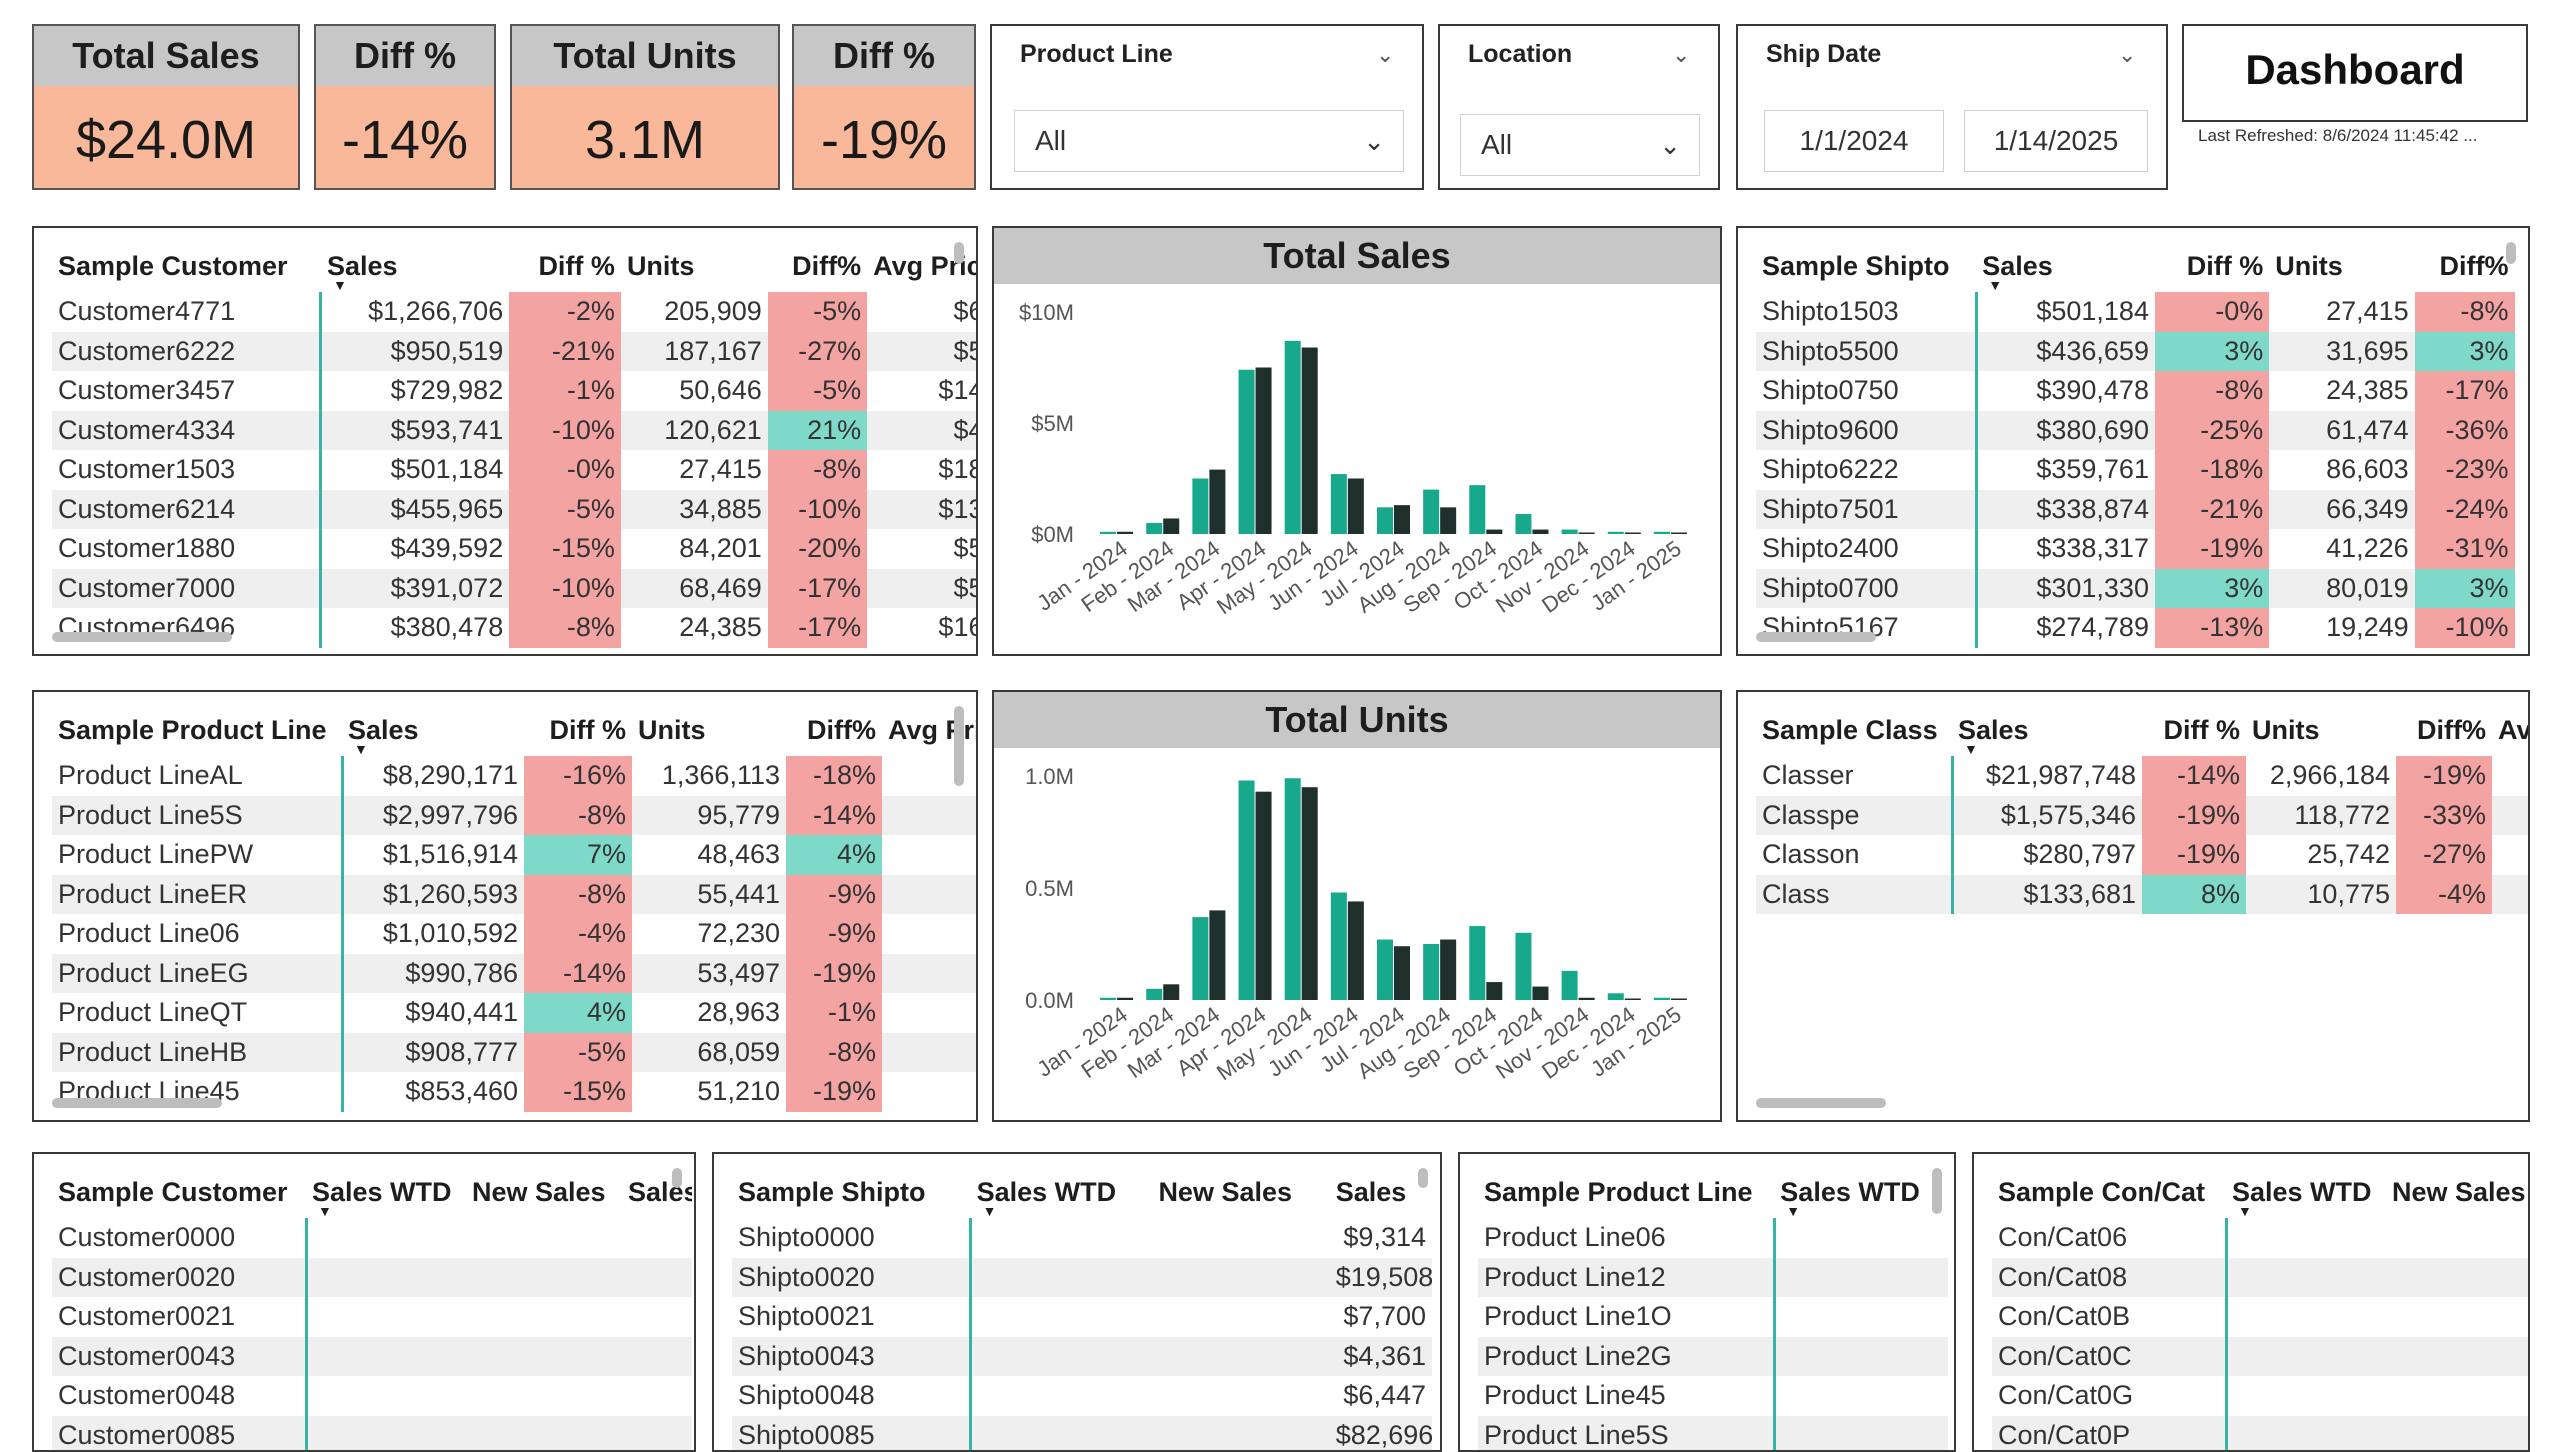 The height and width of the screenshot is (1452, 2560). Describe the element at coordinates (372, 1238) in the screenshot. I see `table-row: Customer0000` at that location.